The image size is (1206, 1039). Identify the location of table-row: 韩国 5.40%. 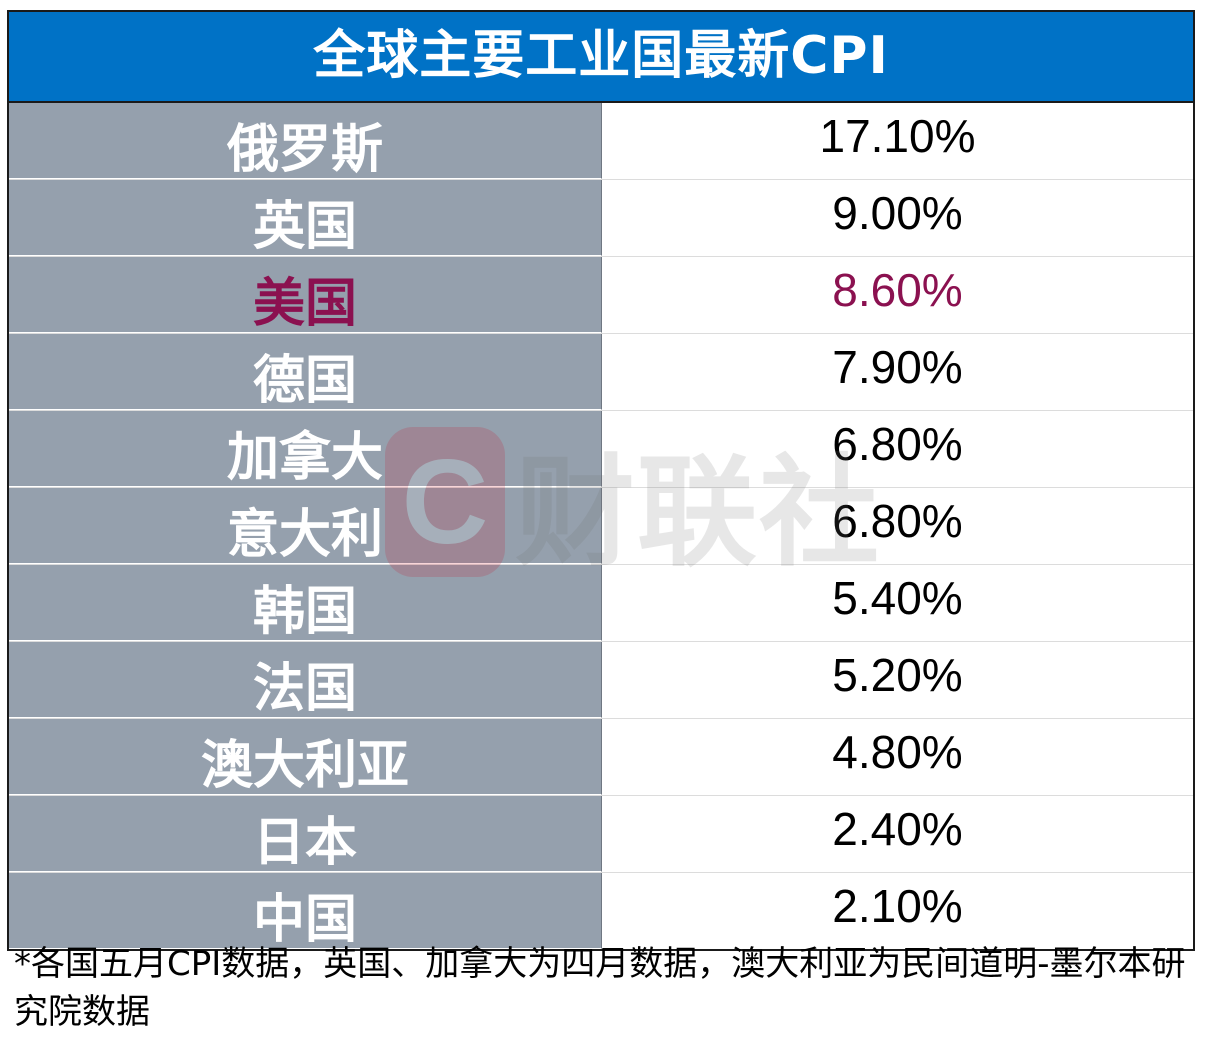
(601, 603).